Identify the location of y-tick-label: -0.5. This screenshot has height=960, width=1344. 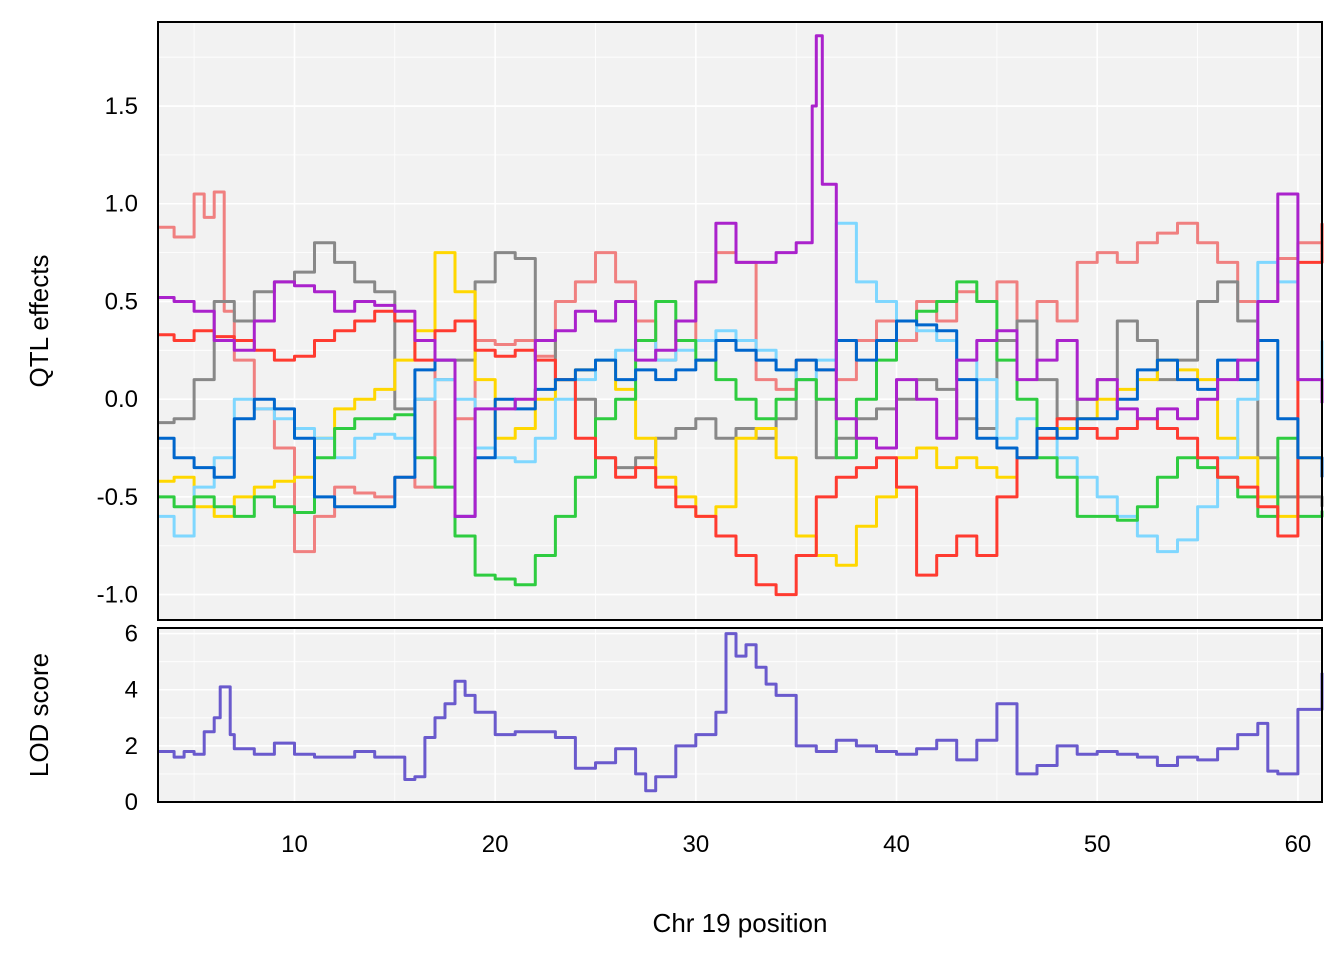
(117, 497).